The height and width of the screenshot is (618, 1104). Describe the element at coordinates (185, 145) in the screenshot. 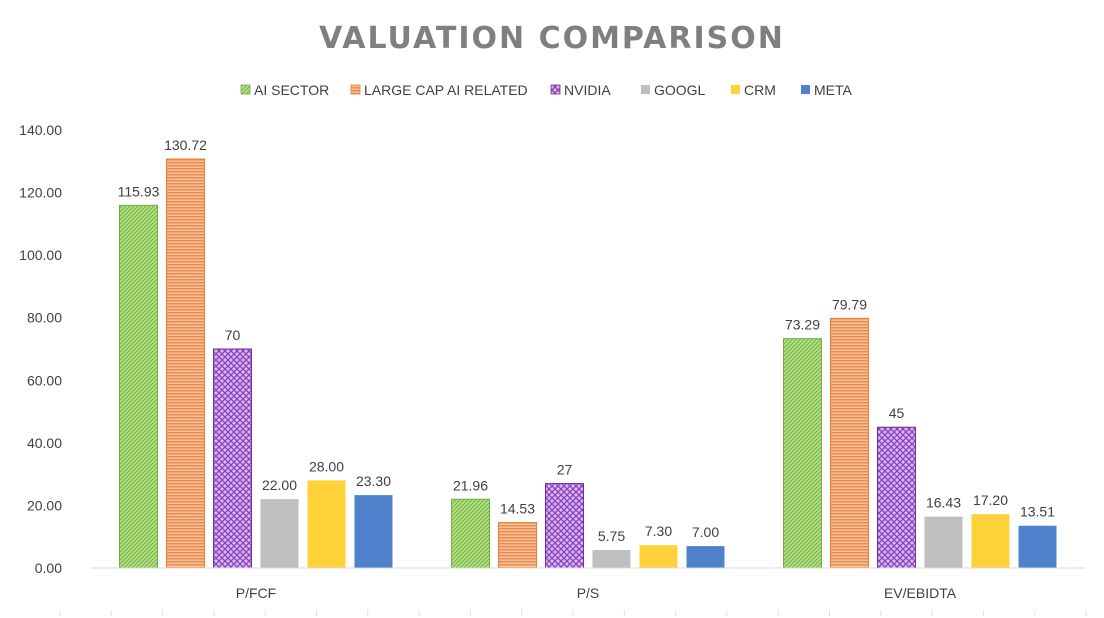

I see `data-label: 130.72` at that location.